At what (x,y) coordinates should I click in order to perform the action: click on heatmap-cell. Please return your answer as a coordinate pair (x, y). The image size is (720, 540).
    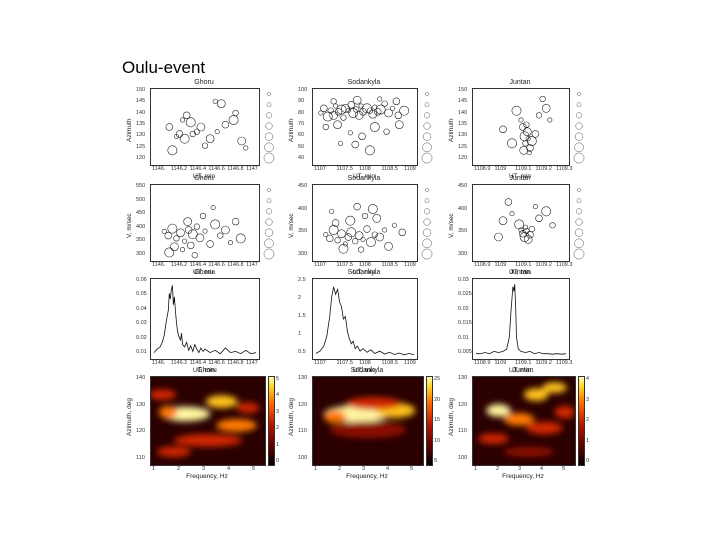
    Looking at the image, I should click on (168, 412).